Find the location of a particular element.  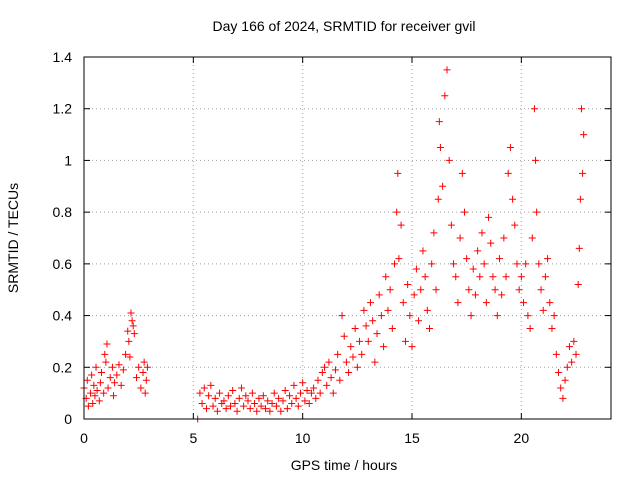

y-tick-label: 0.4 is located at coordinates (63, 316).